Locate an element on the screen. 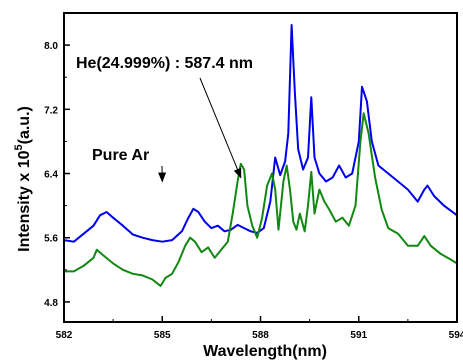 The height and width of the screenshot is (362, 463). x-tick-label: 585 is located at coordinates (162, 335).